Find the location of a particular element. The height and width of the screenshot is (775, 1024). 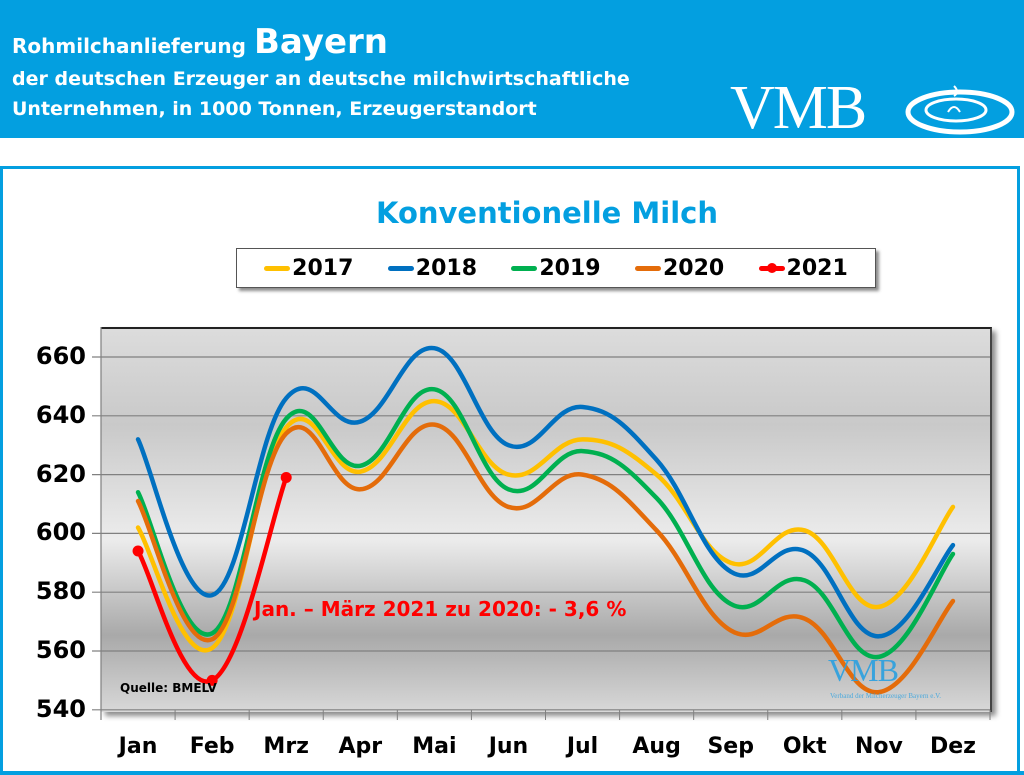

header-title: Rohmilchanlieferung Bayern is located at coordinates (200, 42).